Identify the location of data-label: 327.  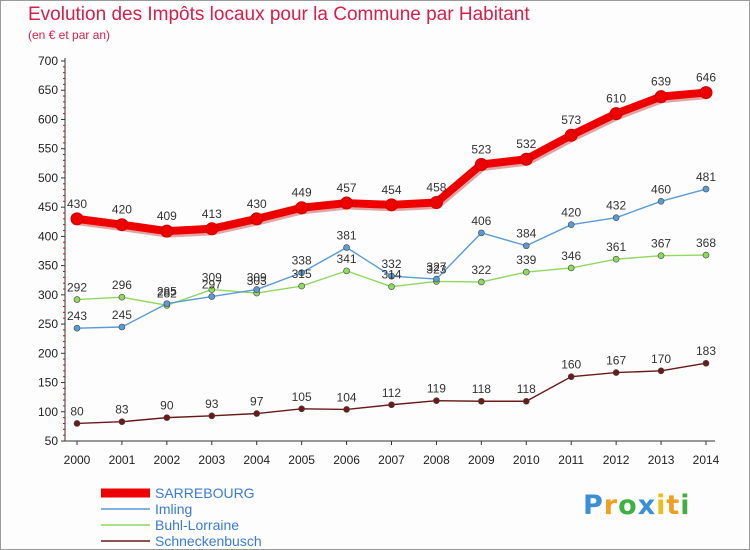
(436, 267).